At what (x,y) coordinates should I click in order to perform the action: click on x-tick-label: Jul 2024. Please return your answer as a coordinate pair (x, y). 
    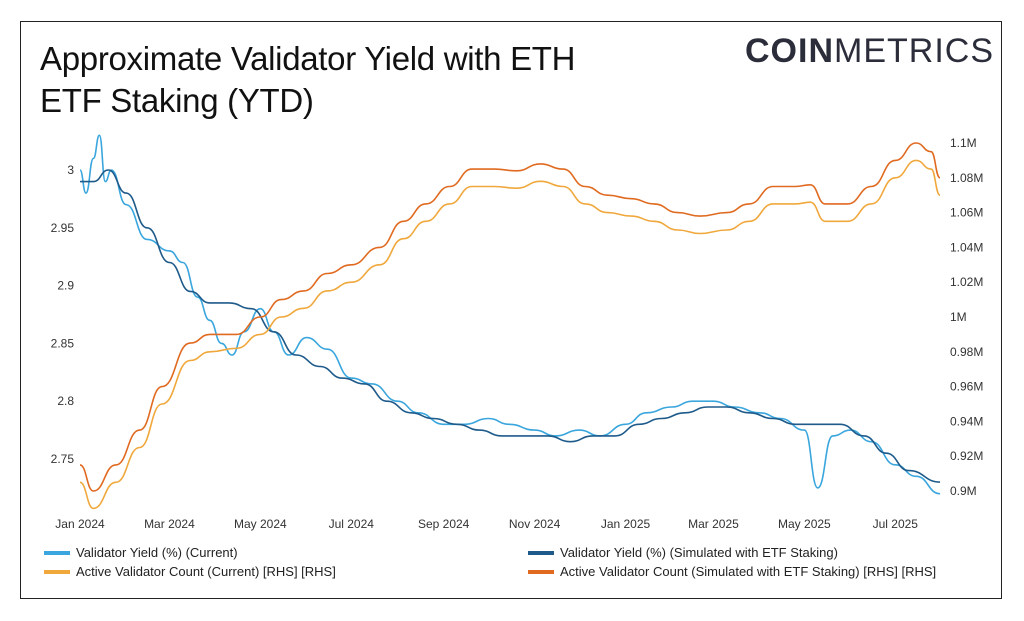
    Looking at the image, I should click on (352, 524).